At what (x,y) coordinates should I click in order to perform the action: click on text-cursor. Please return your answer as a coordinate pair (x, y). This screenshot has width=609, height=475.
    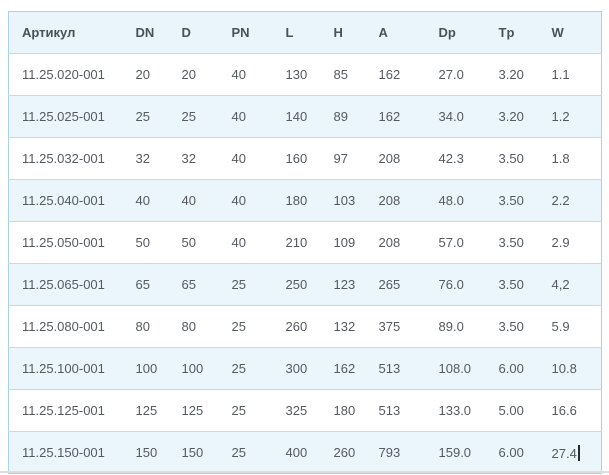
    Looking at the image, I should click on (578, 452).